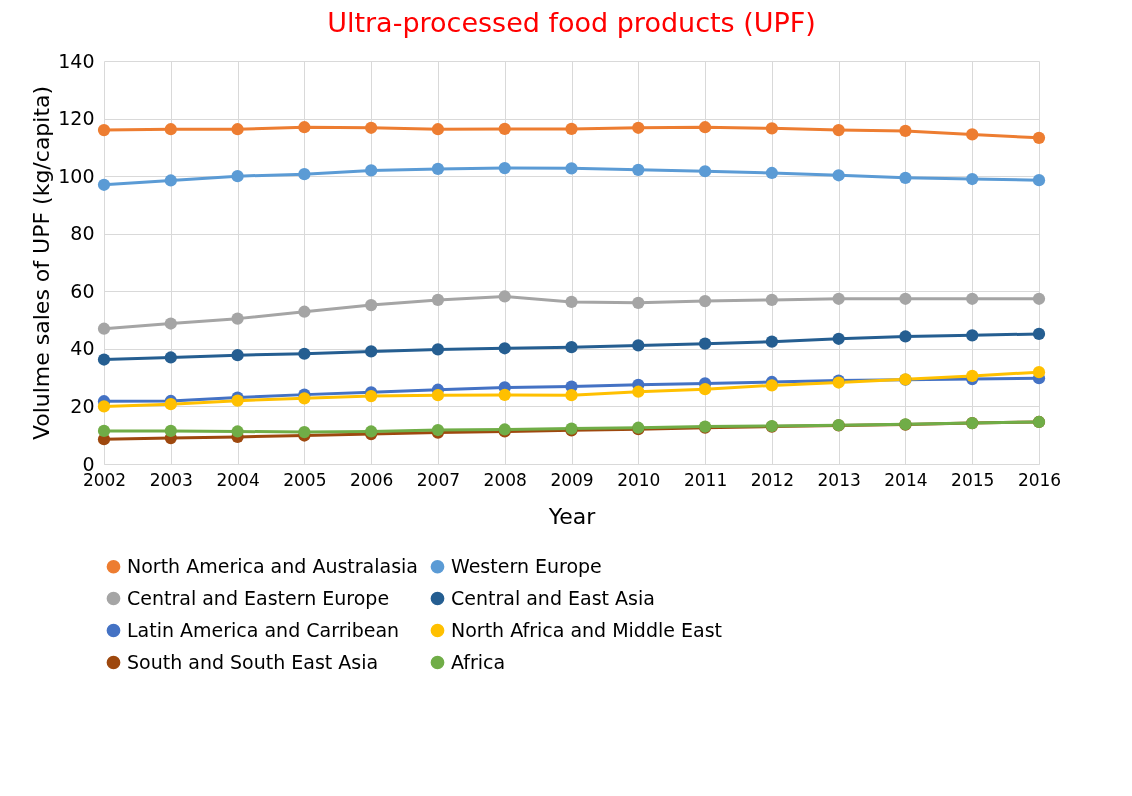 This screenshot has height=796, width=1132. I want to click on x-tick-label: 2013, so click(839, 479).